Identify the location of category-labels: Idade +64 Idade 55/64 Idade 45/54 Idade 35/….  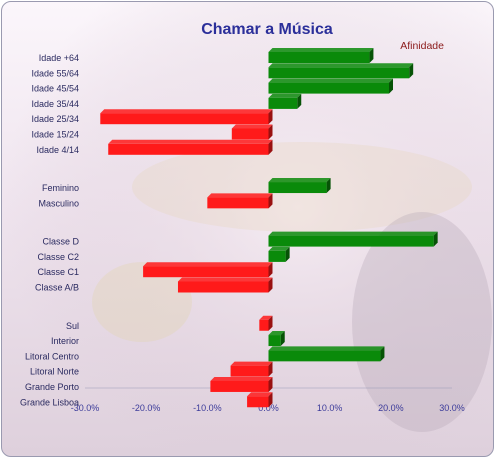
(50, 230).